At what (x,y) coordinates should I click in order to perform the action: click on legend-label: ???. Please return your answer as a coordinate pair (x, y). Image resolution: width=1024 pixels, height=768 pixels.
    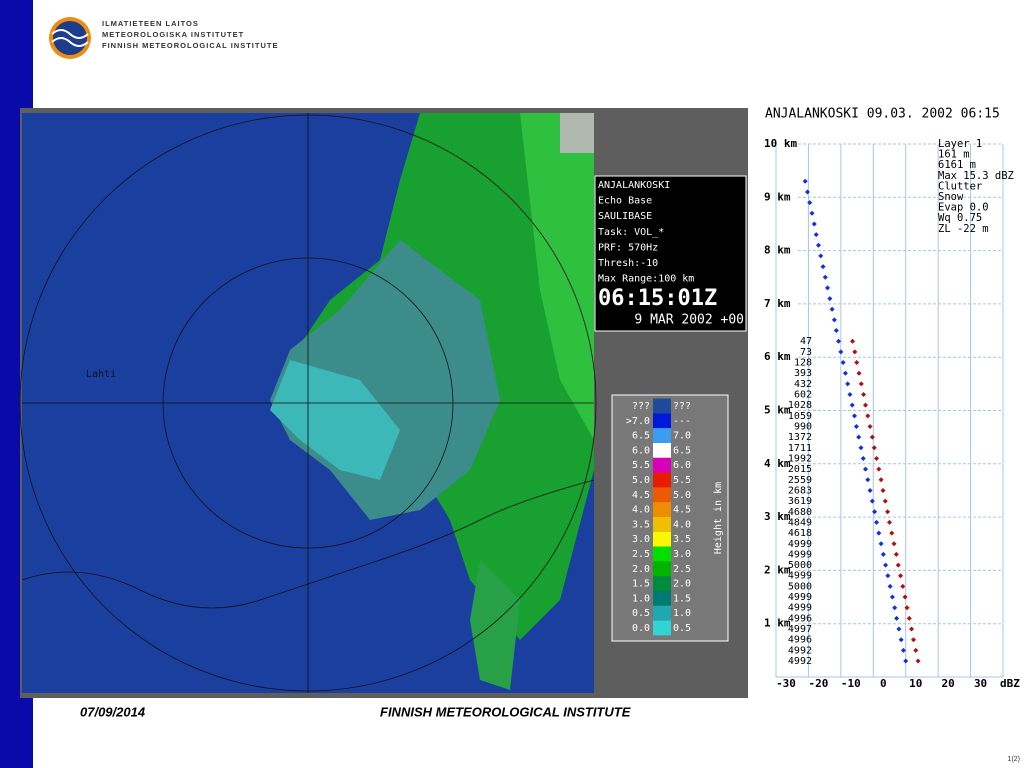
    Looking at the image, I should click on (641, 406).